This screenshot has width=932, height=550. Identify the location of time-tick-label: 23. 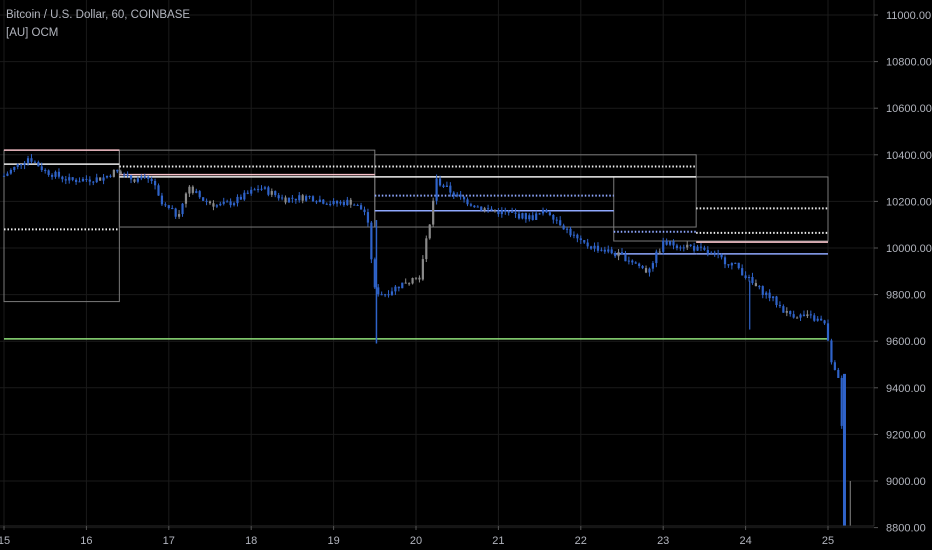
(663, 541).